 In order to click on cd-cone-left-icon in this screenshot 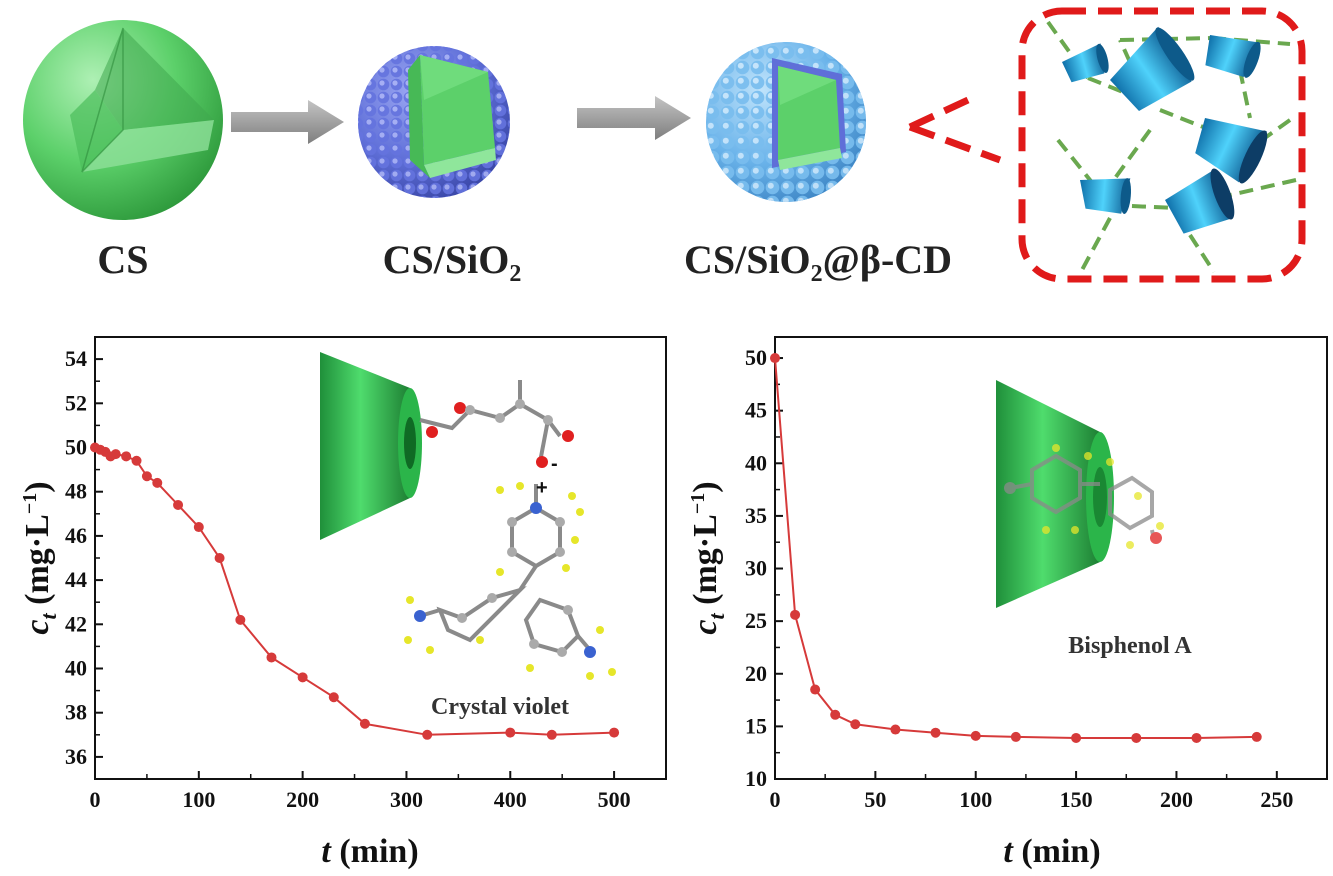, I will do `click(365, 446)`.